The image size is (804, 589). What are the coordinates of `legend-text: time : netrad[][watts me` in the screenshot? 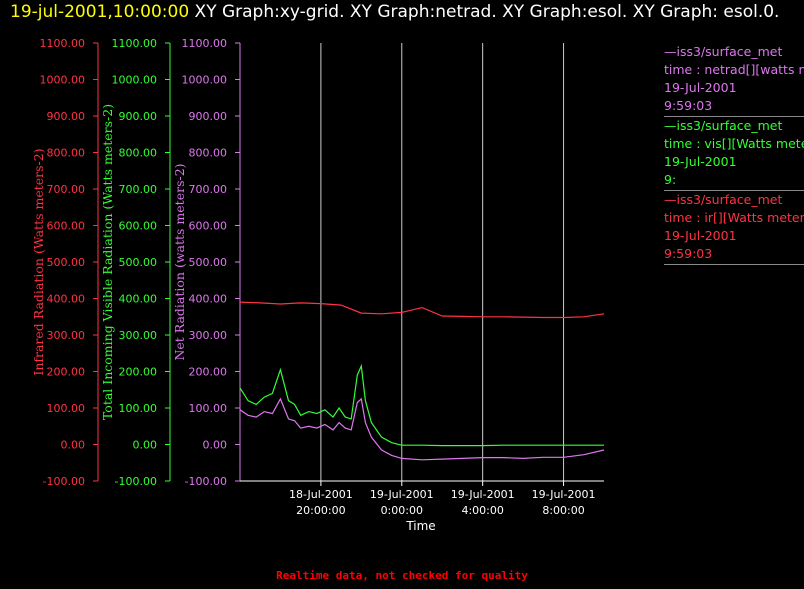 It's located at (734, 69).